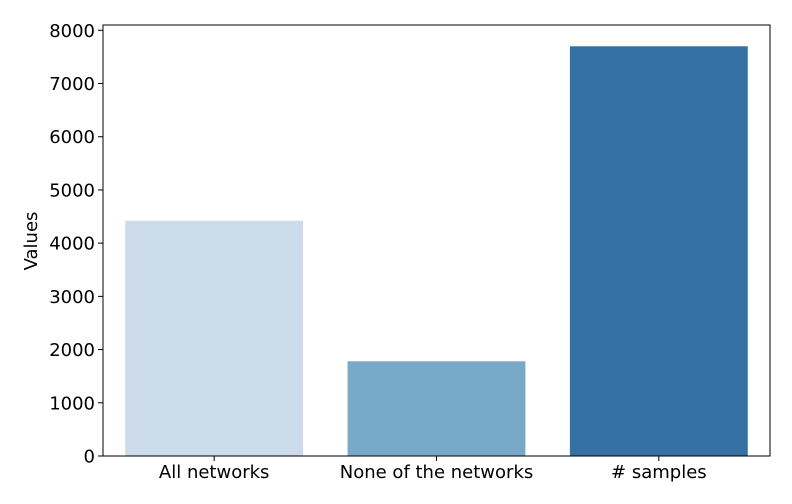  What do you see at coordinates (72, 350) in the screenshot?
I see `y-tick-label-2: 2000` at bounding box center [72, 350].